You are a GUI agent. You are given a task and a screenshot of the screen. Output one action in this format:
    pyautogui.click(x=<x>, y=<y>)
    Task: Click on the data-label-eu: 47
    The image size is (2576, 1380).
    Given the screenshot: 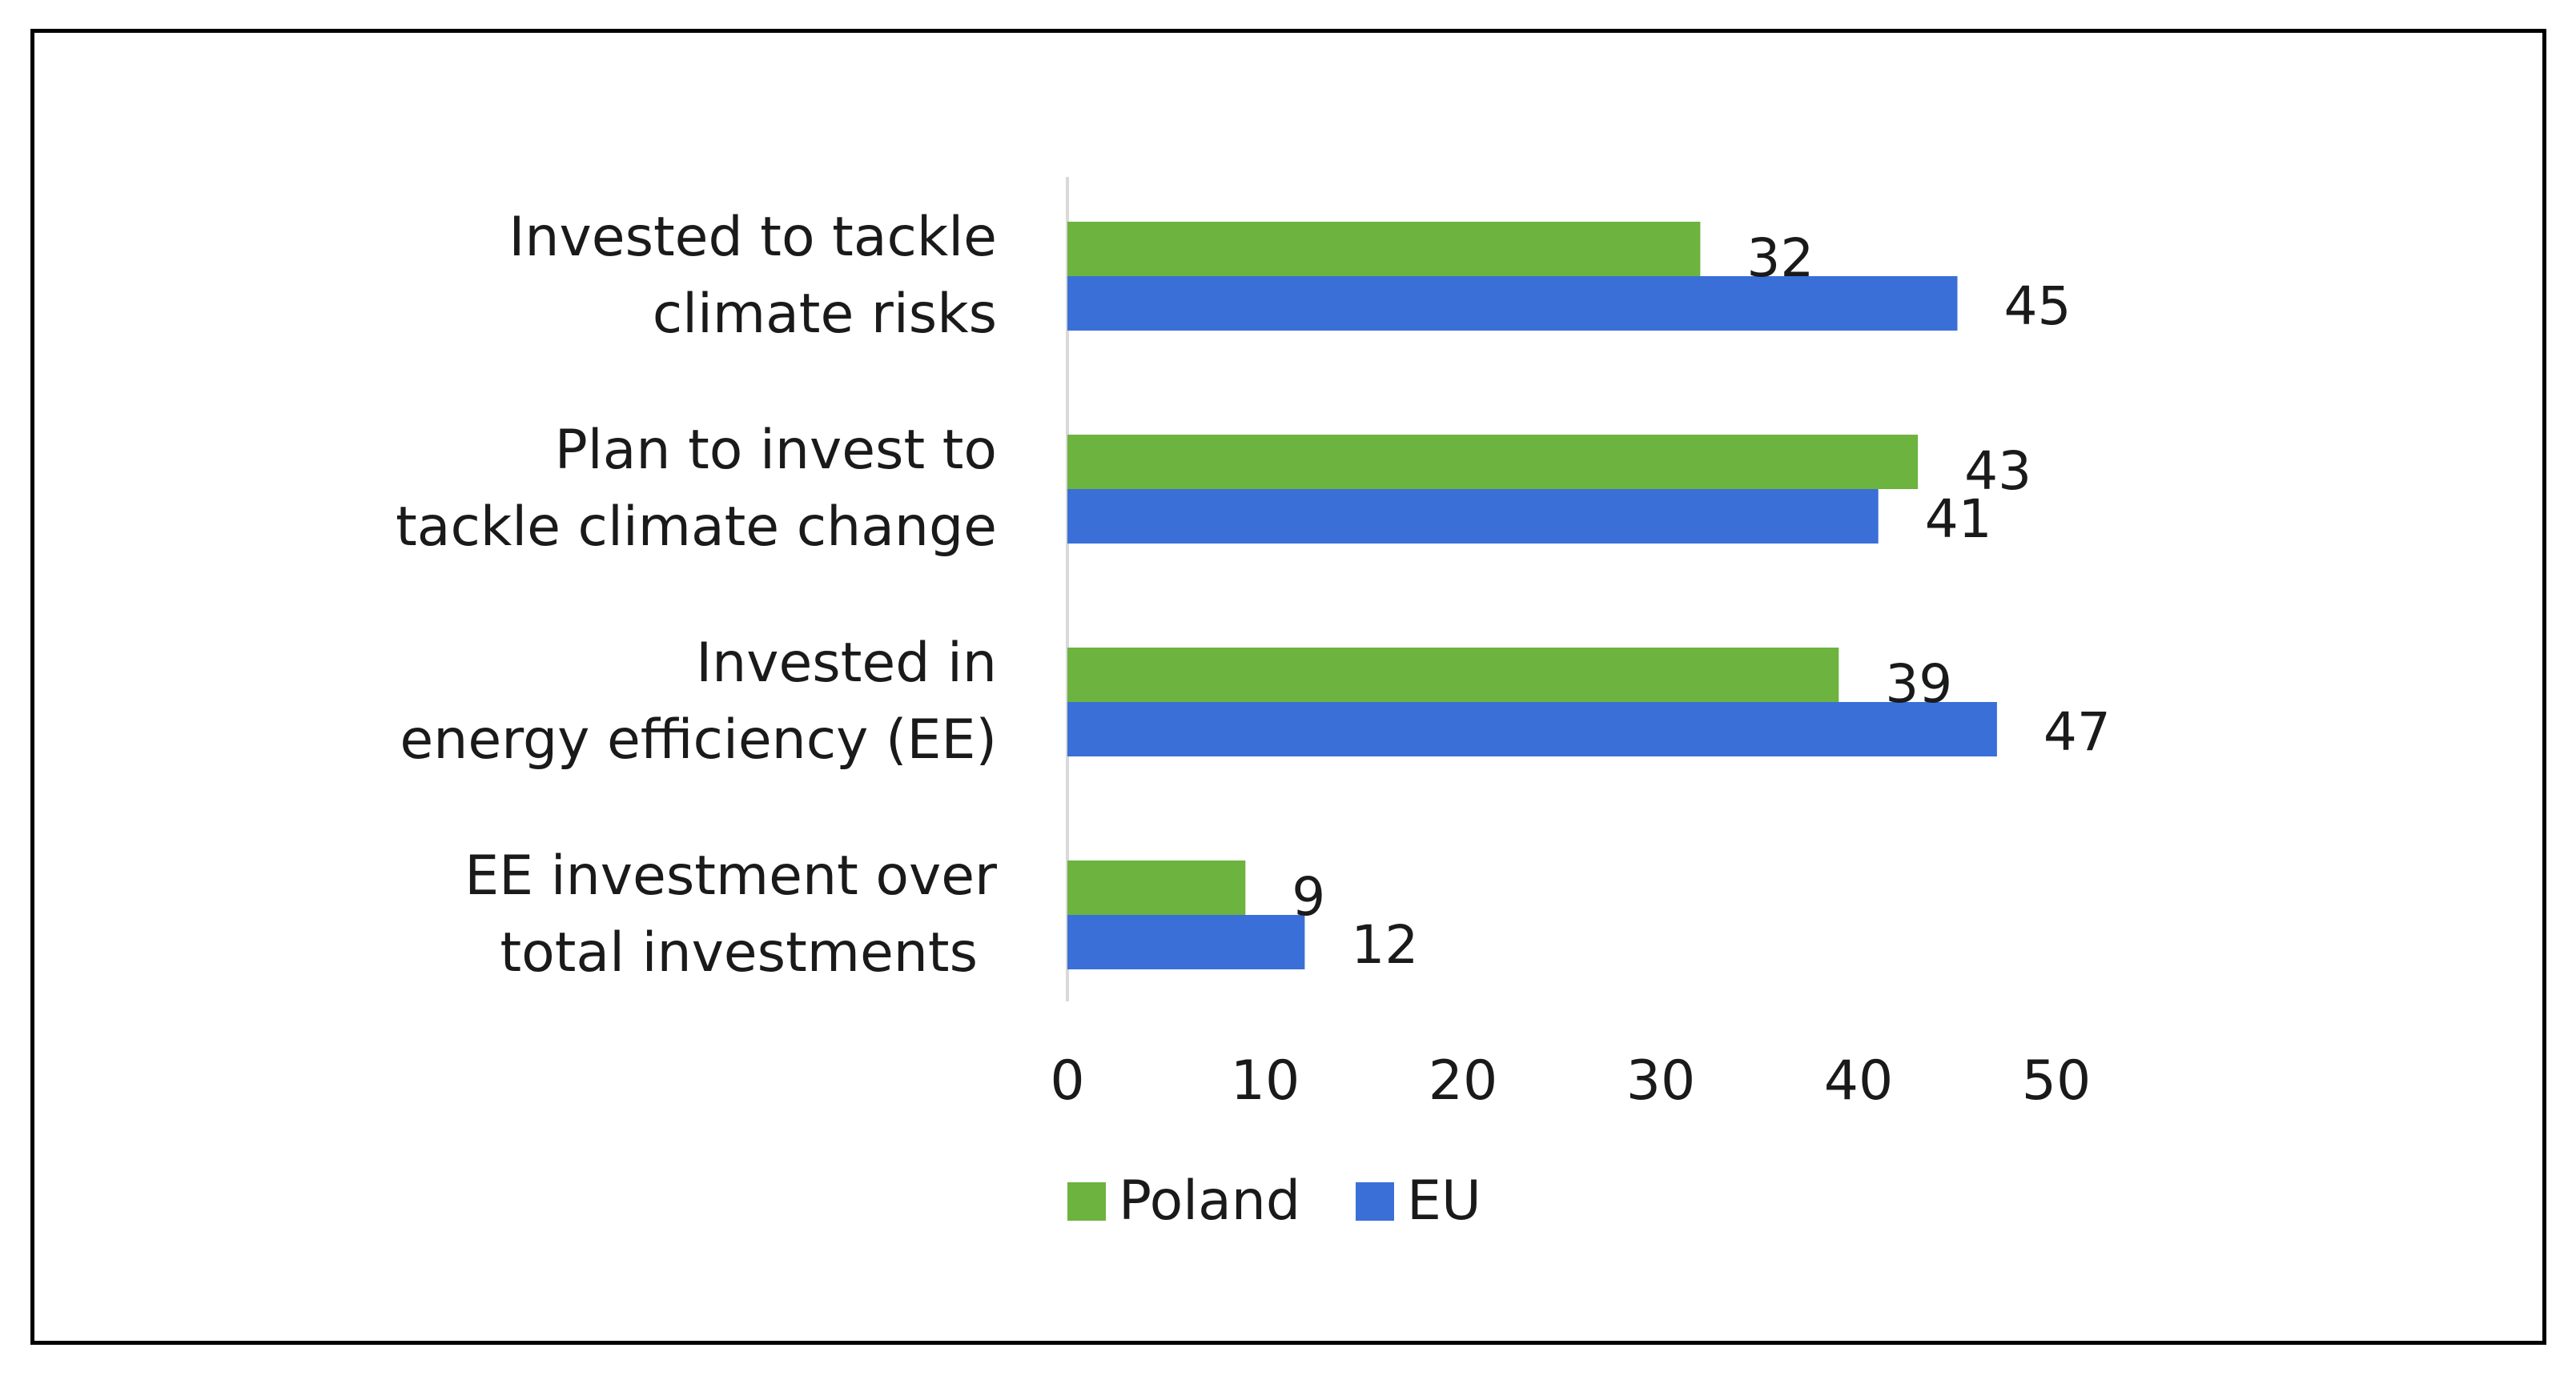 What is the action you would take?
    pyautogui.click(x=2077, y=732)
    